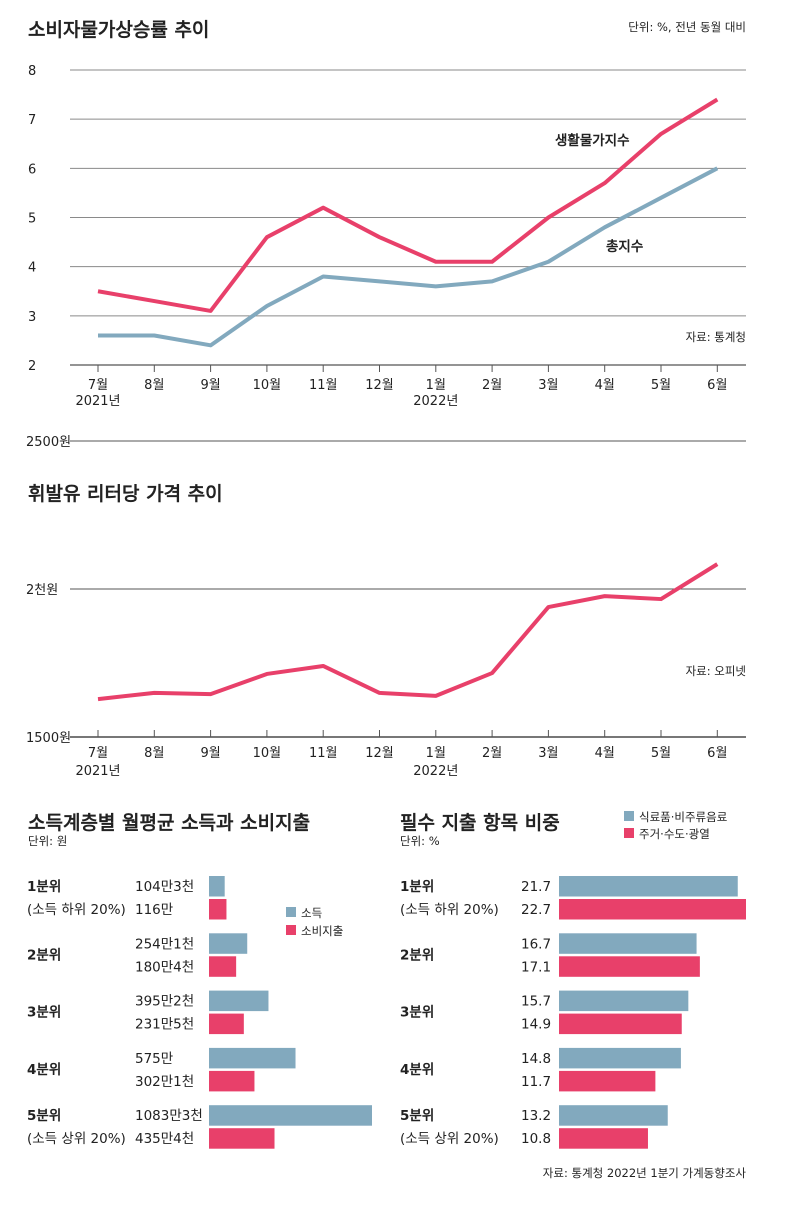 The width and height of the screenshot is (806, 1205). What do you see at coordinates (311, 913) in the screenshot?
I see `legend-label: 소득` at bounding box center [311, 913].